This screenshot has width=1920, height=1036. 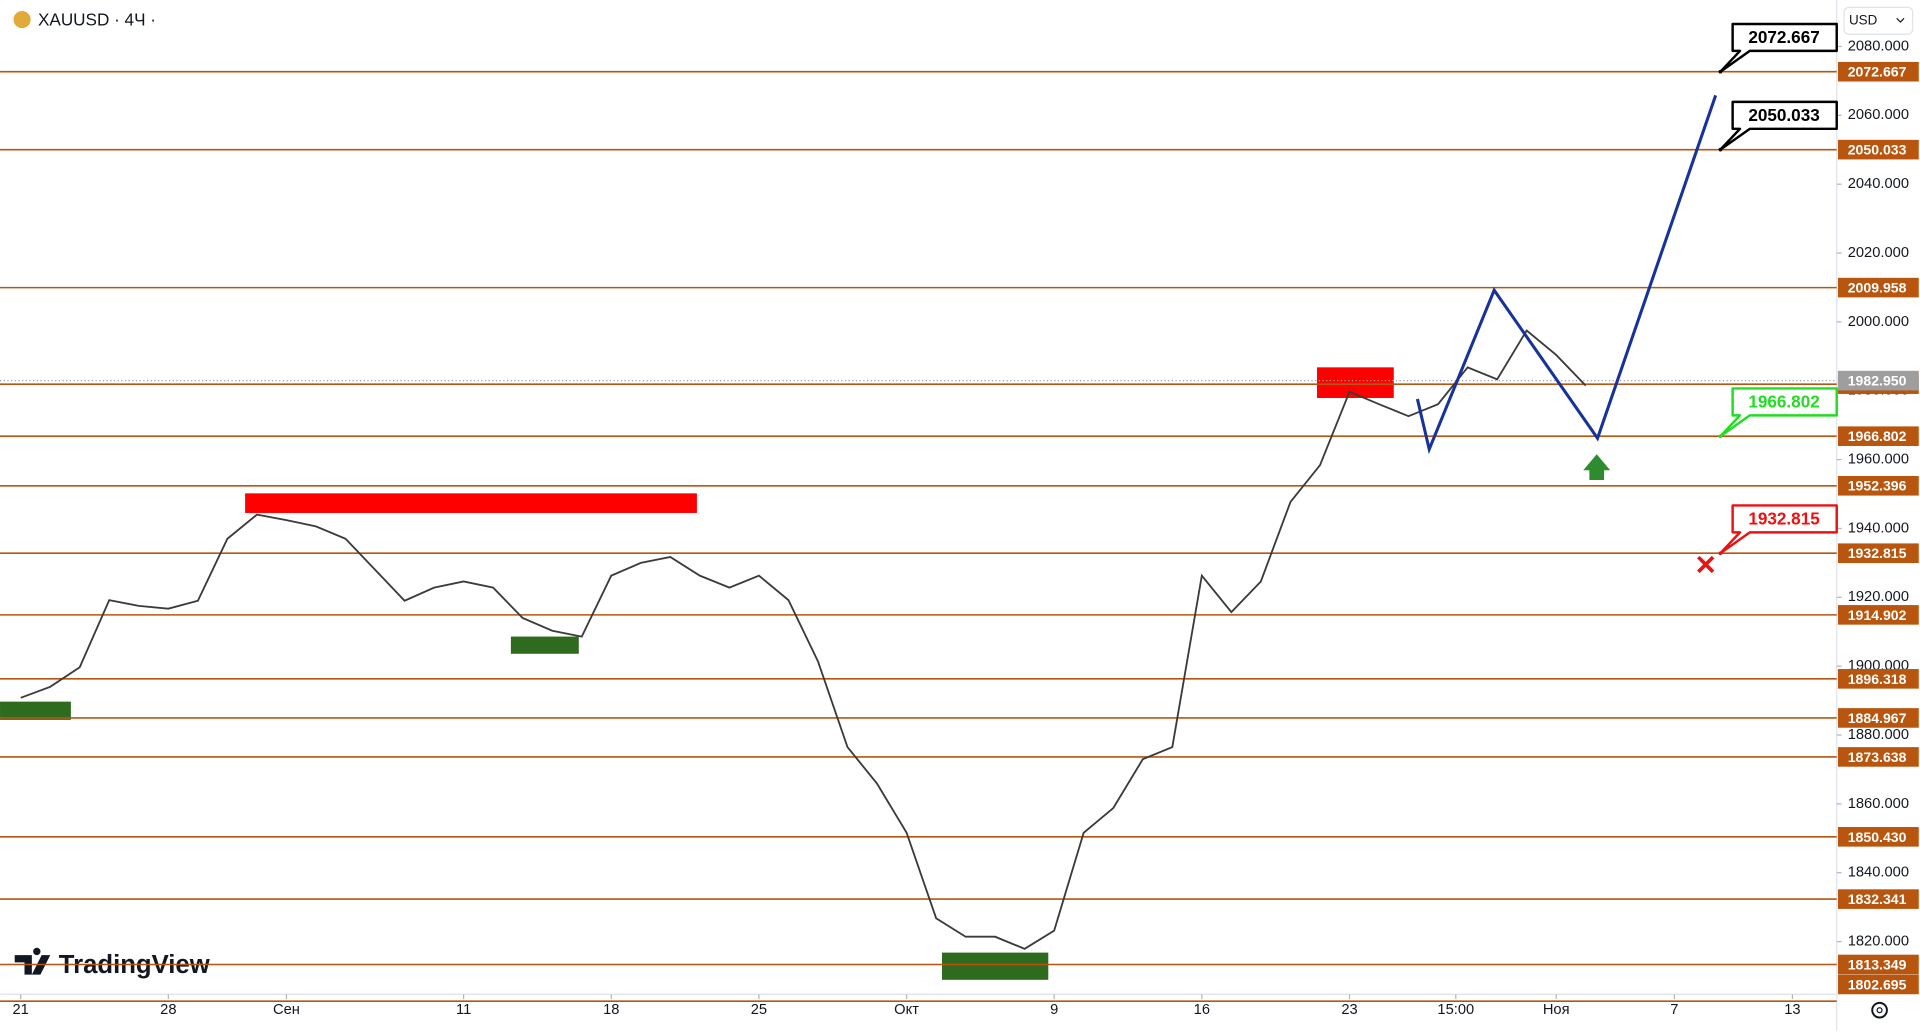 I want to click on x-tick-label: 9, so click(x=1054, y=1010).